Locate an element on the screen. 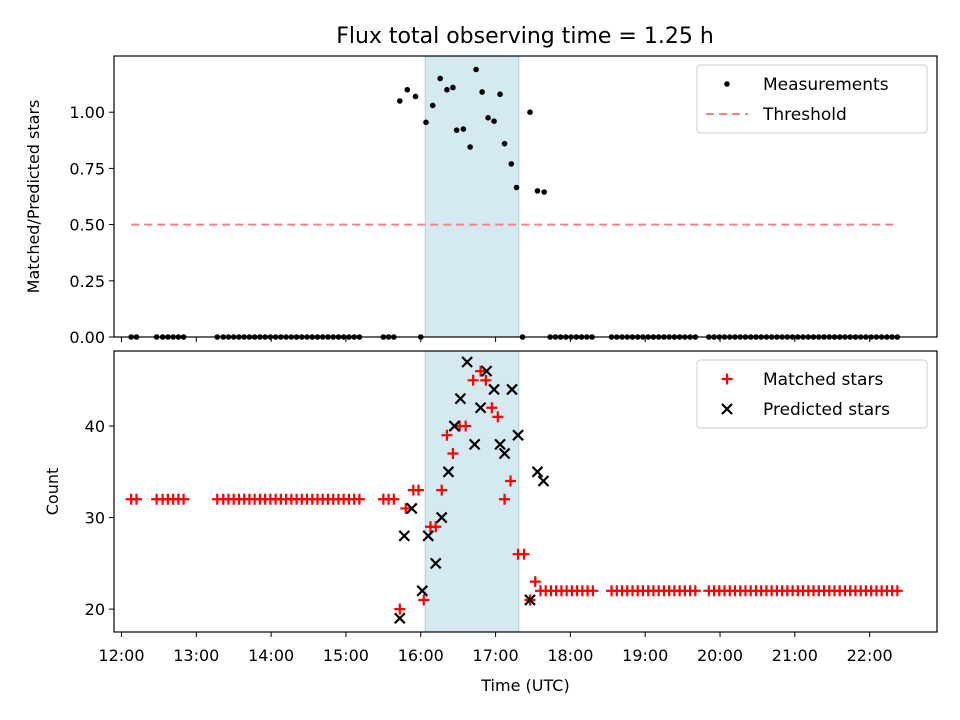  x-tick-label: 12:00 is located at coordinates (121, 655).